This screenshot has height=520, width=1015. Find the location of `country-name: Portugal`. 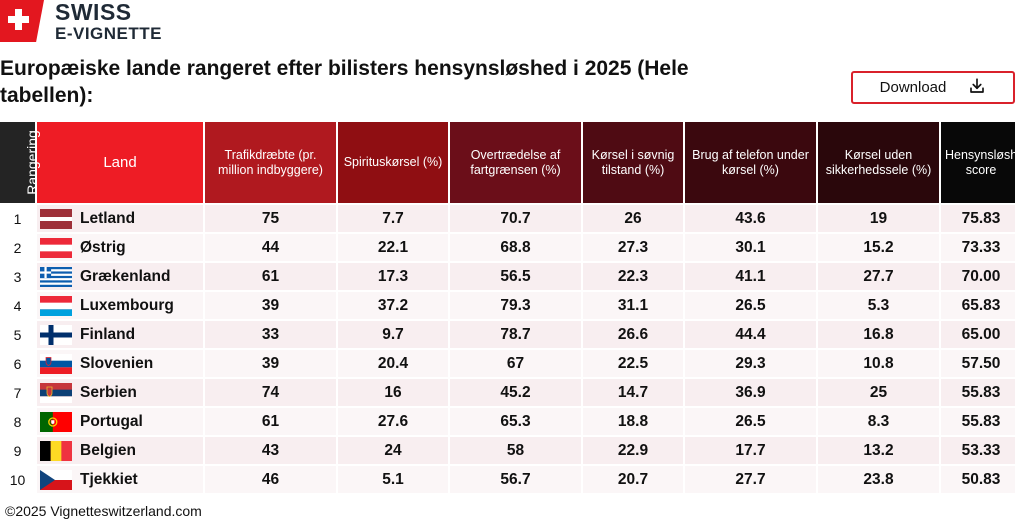

country-name: Portugal is located at coordinates (111, 421).